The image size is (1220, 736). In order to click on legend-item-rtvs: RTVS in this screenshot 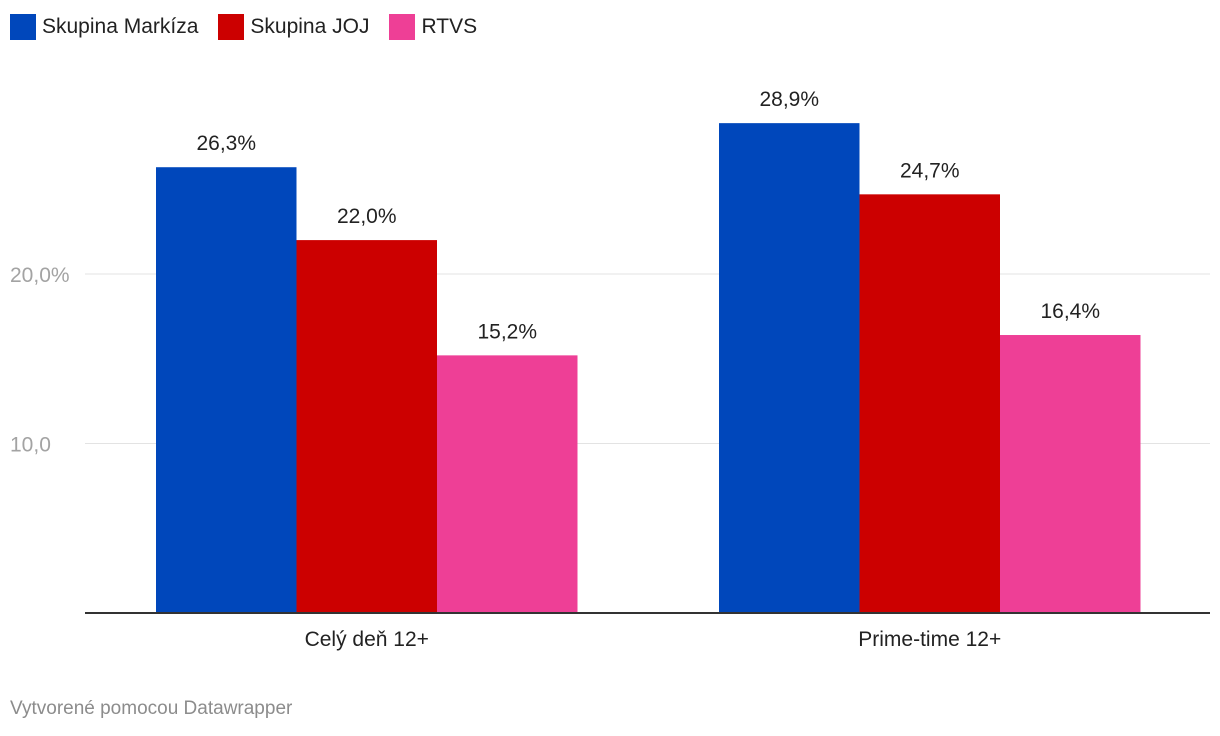, I will do `click(433, 27)`.